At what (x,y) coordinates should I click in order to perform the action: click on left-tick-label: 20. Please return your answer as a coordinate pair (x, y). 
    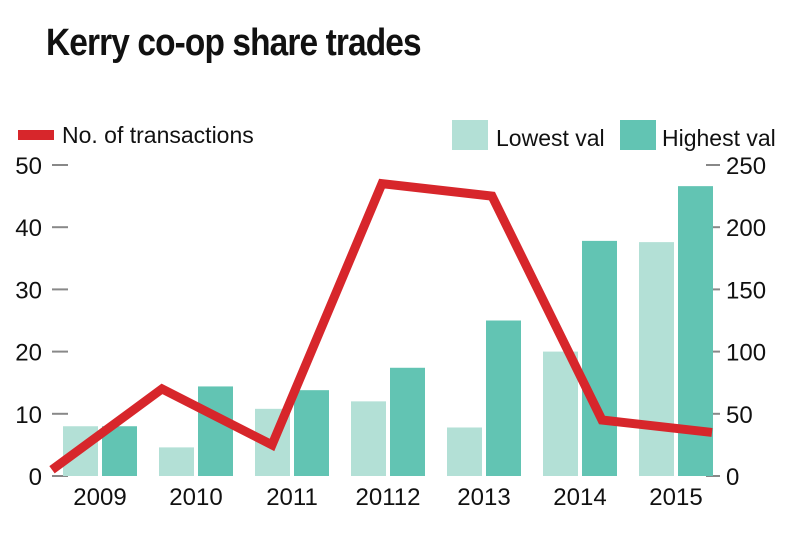
    Looking at the image, I should click on (28, 353).